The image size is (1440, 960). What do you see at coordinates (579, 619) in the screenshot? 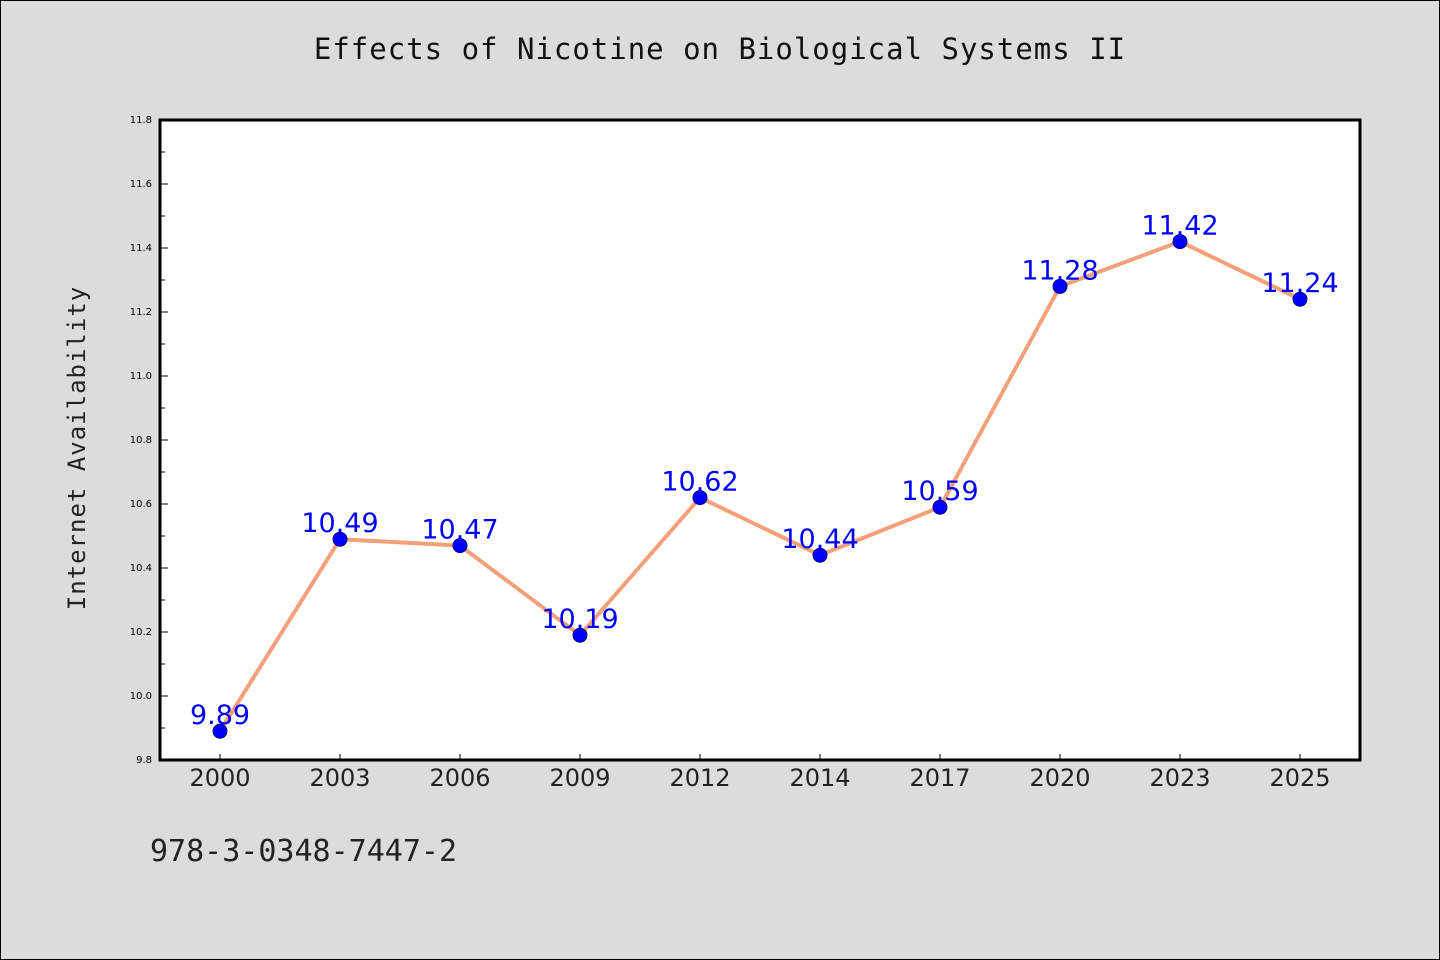
I see `data-label: 10.19` at bounding box center [579, 619].